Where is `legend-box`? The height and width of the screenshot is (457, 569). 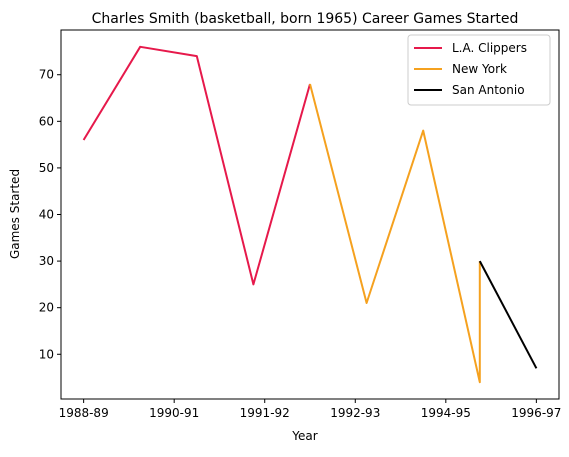 legend-box is located at coordinates (479, 70).